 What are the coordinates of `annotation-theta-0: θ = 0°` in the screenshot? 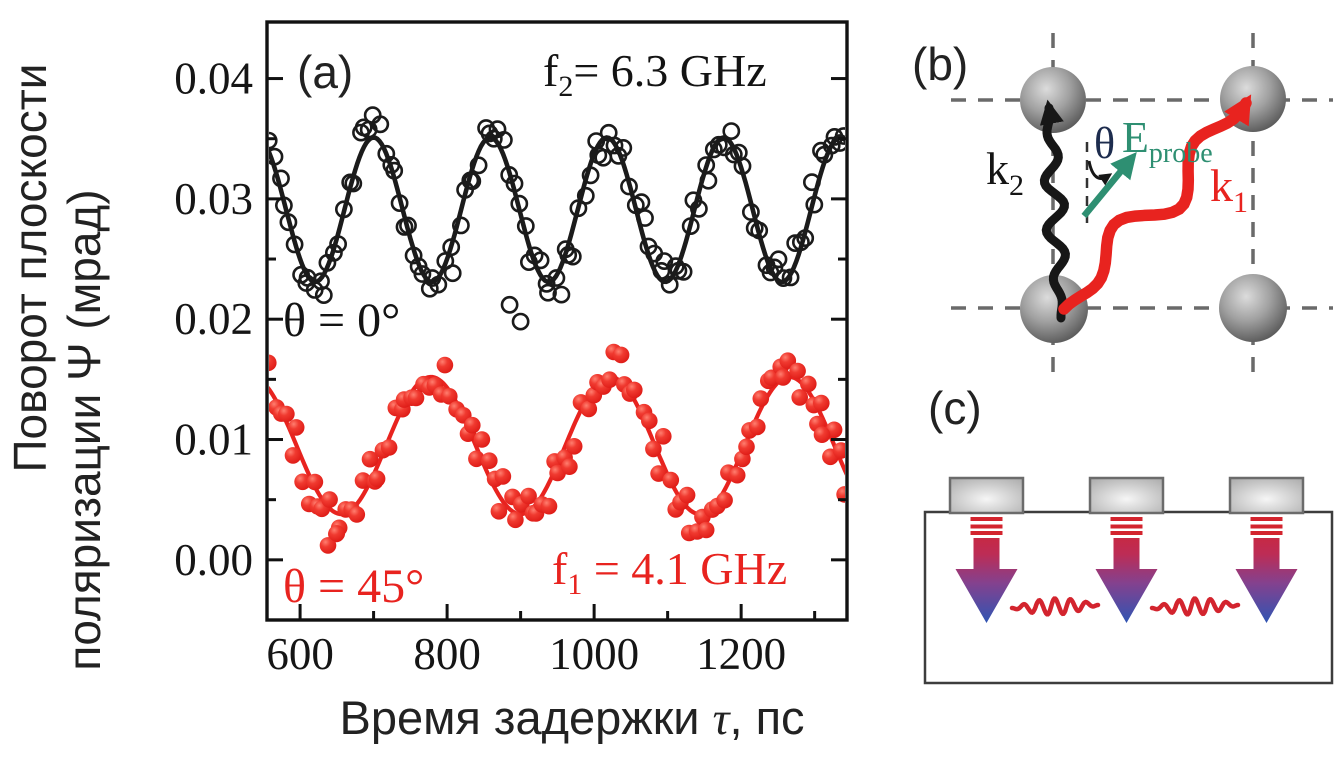 It's located at (341, 320).